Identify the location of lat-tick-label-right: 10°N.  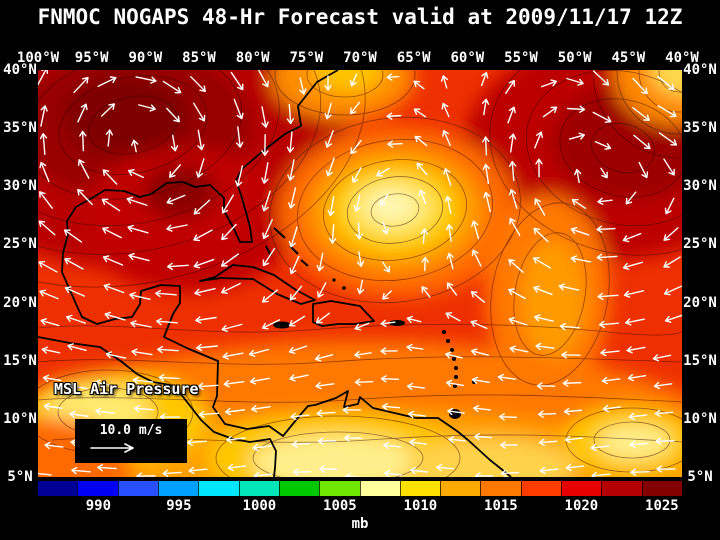
(700, 418).